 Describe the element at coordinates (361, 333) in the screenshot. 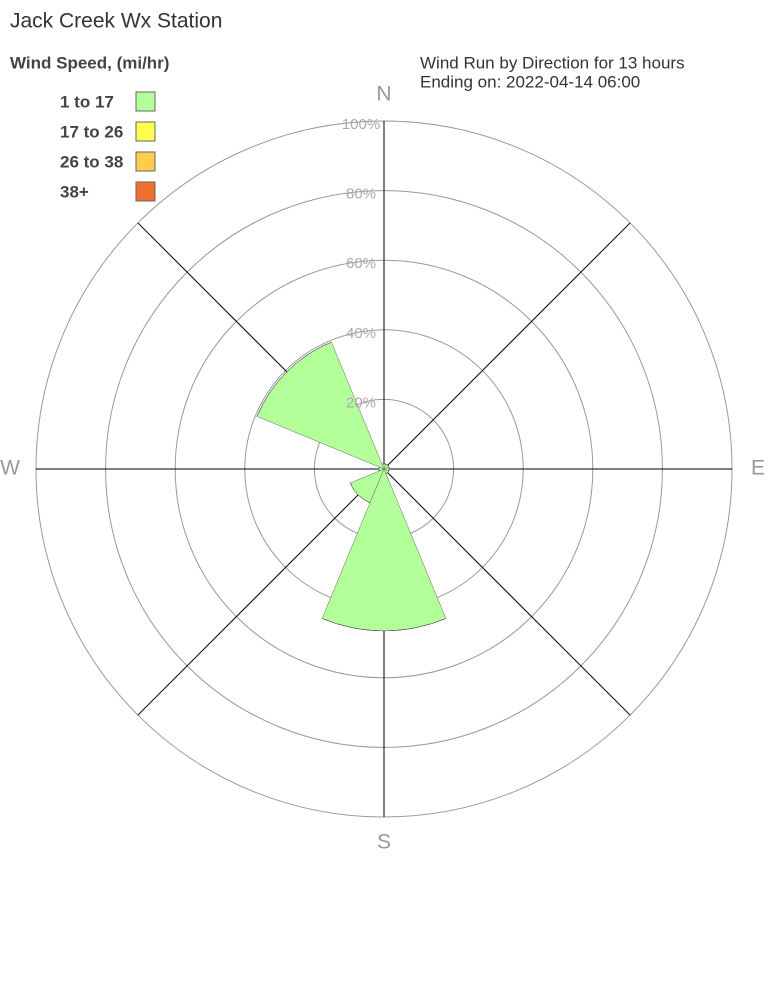

I see `r-tick-label: 40%` at that location.